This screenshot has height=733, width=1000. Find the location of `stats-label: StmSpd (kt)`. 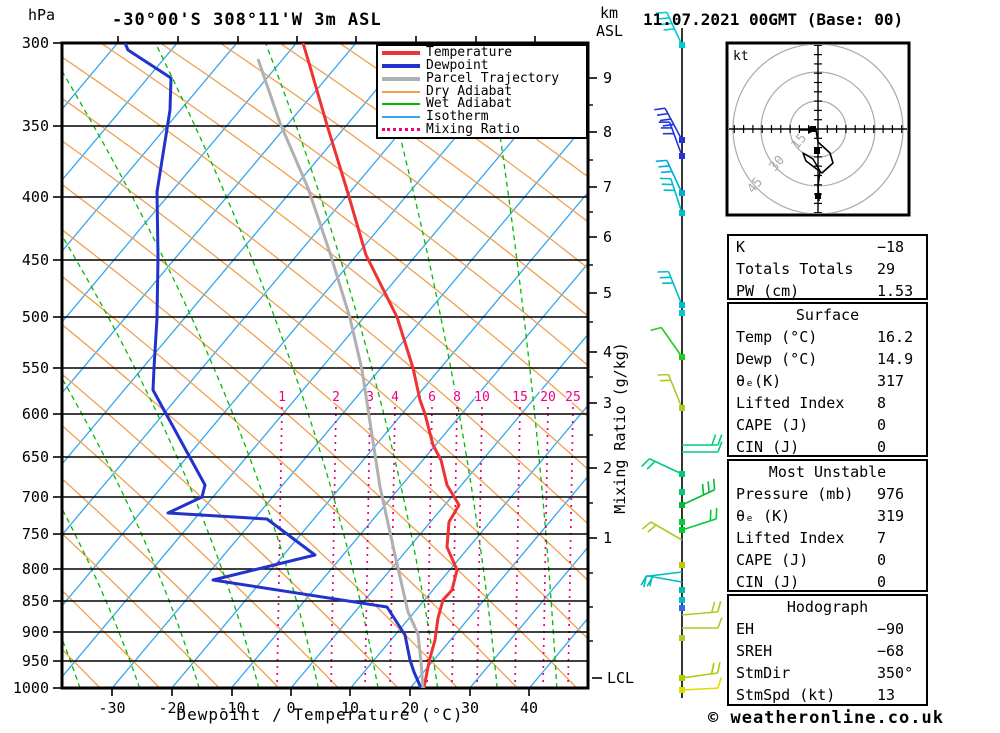

stats-label: StmSpd (kt) is located at coordinates (786, 695).